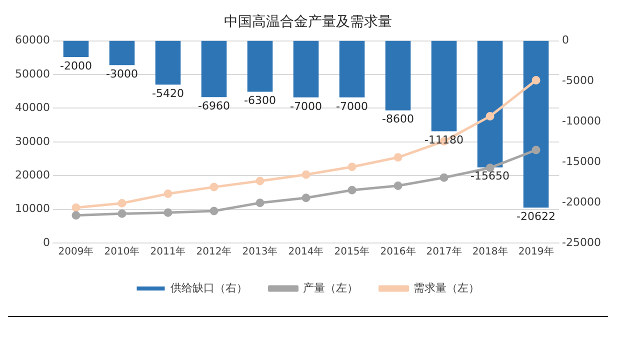 This screenshot has height=340, width=618. I want to click on data-label: -6300, so click(260, 101).